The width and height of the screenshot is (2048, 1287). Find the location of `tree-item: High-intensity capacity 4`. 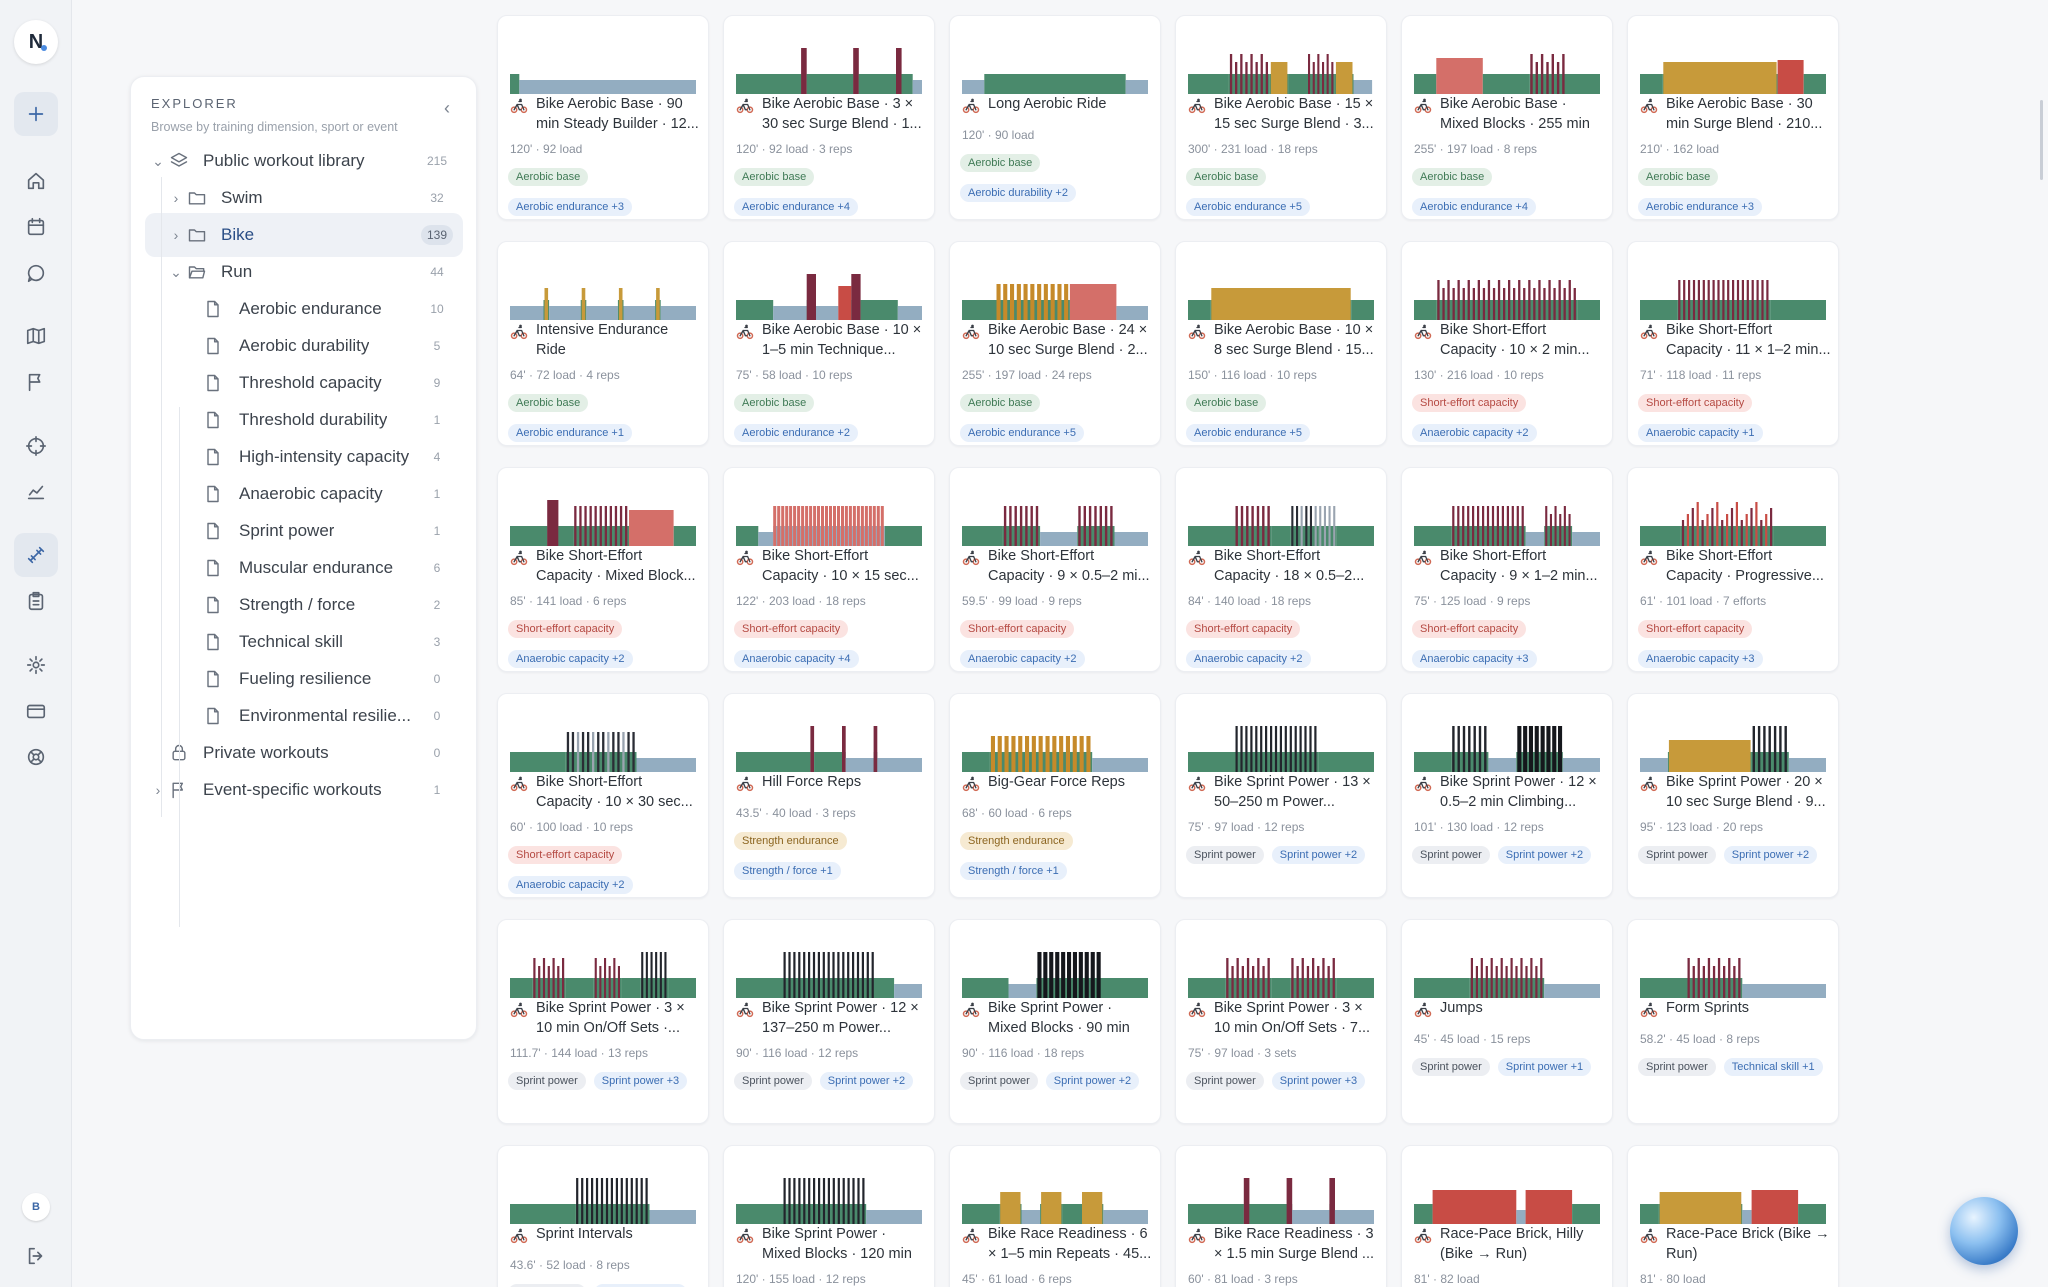

tree-item: High-intensity capacity 4 is located at coordinates (304, 457).